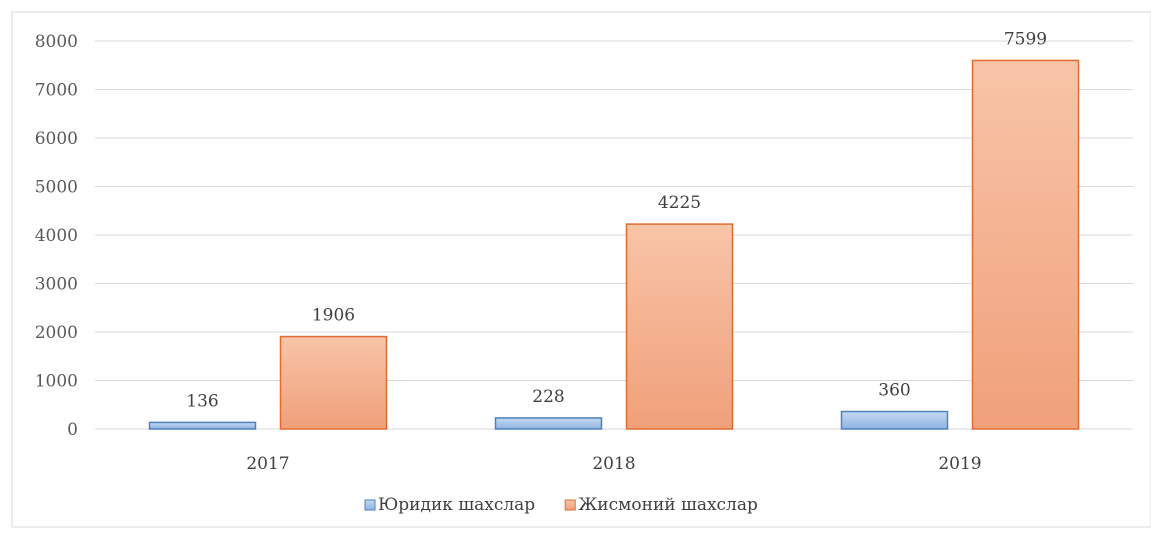 This screenshot has width=1151, height=539. Describe the element at coordinates (72, 430) in the screenshot. I see `y-tick-label: 0` at that location.